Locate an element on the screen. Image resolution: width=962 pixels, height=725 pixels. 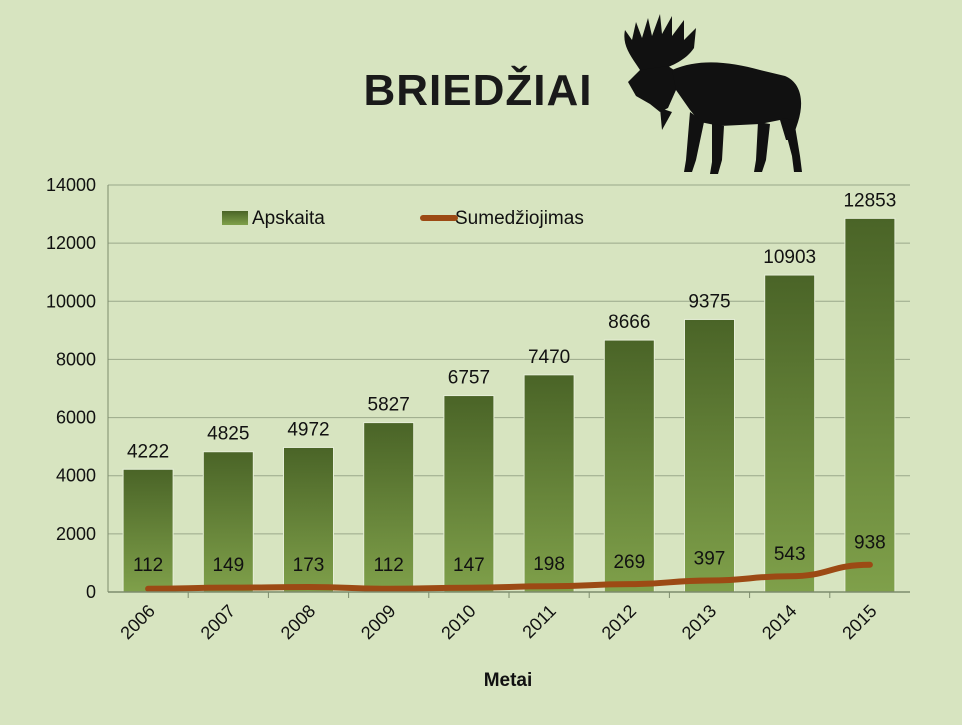
bar-apskaita-2012 is located at coordinates (629, 466).